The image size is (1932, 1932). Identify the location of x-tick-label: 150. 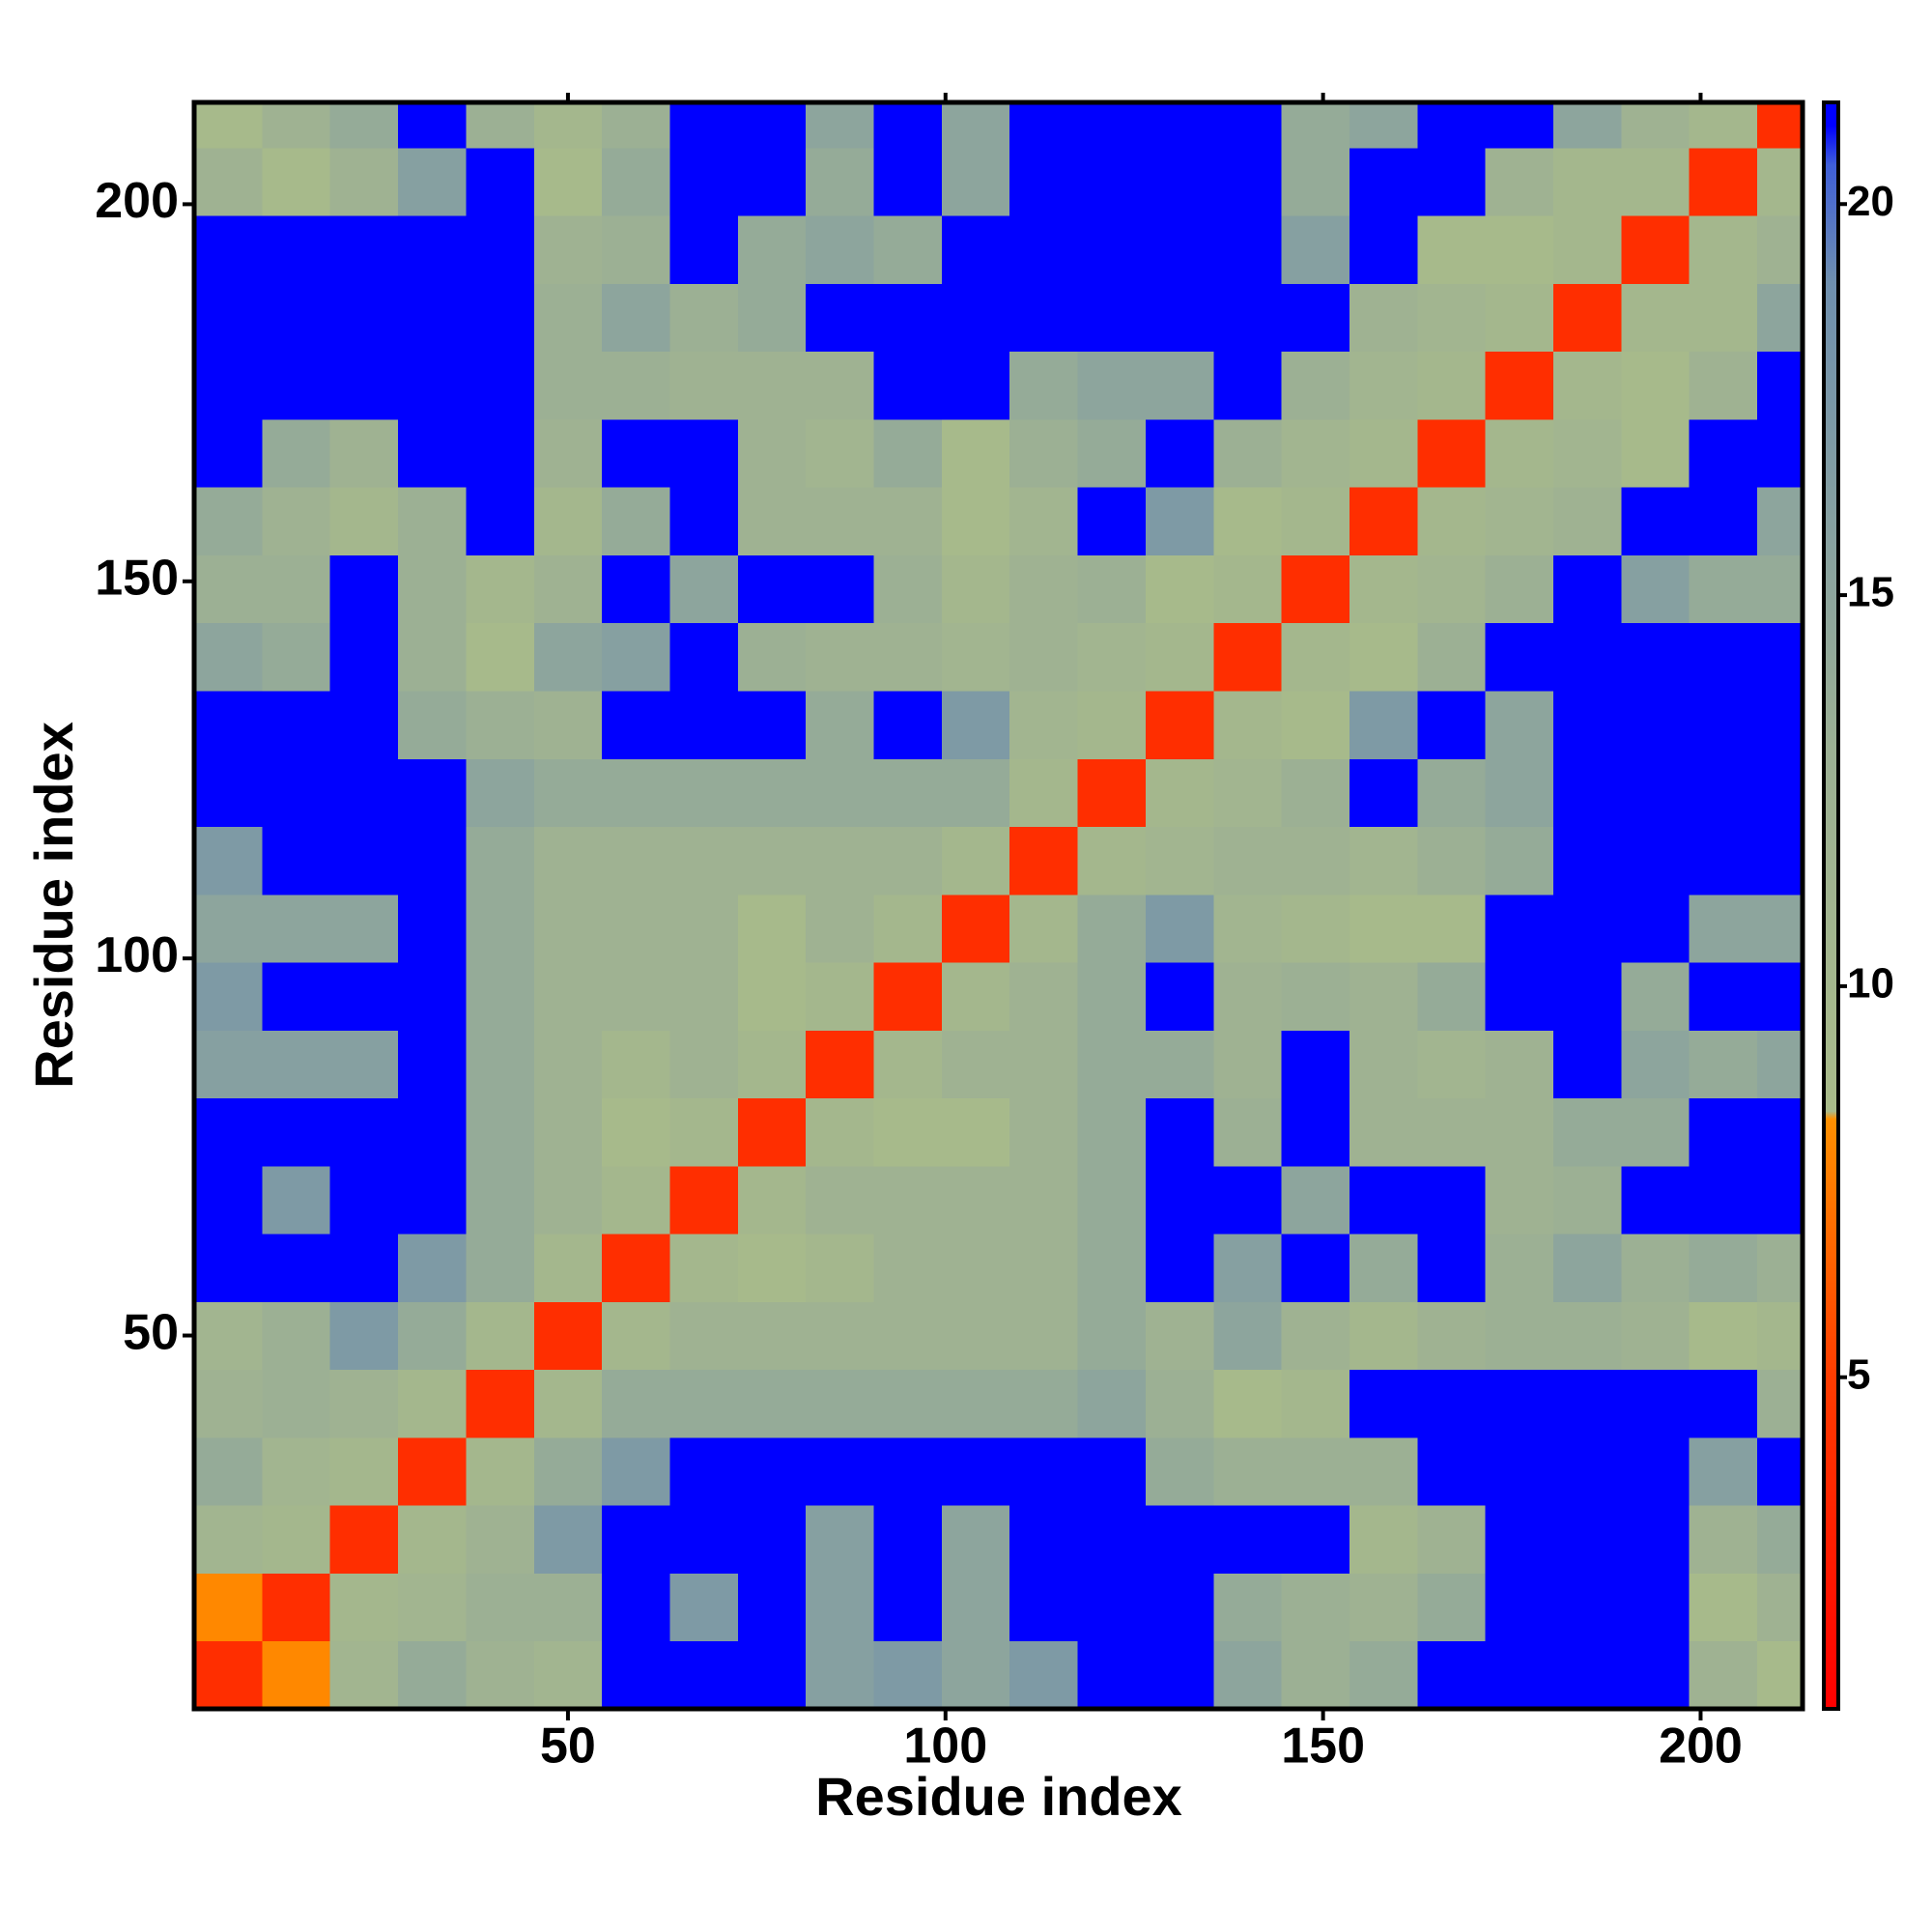
(1323, 1747).